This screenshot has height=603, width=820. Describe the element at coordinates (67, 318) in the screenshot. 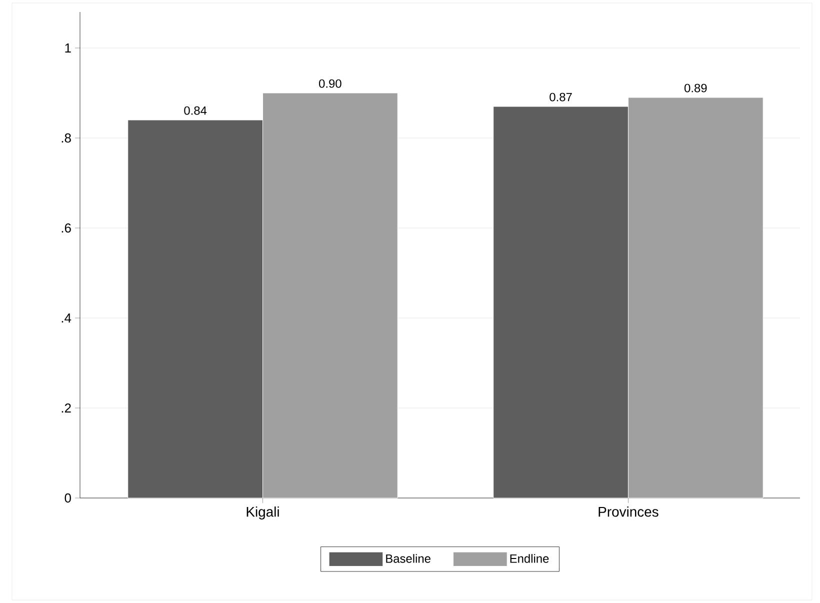

I see `y-tick-label: .4` at that location.